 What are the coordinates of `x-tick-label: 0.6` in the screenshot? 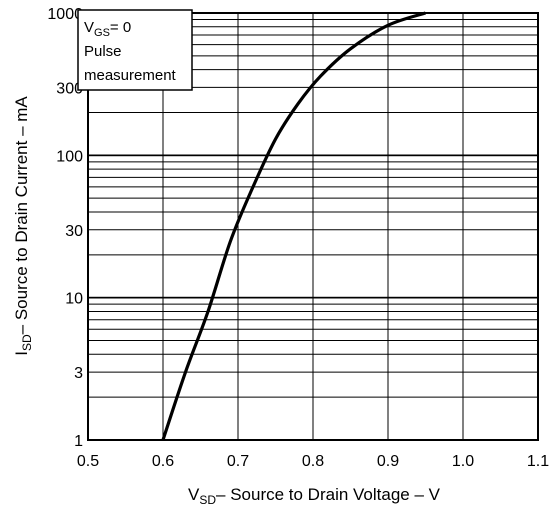 It's located at (163, 461).